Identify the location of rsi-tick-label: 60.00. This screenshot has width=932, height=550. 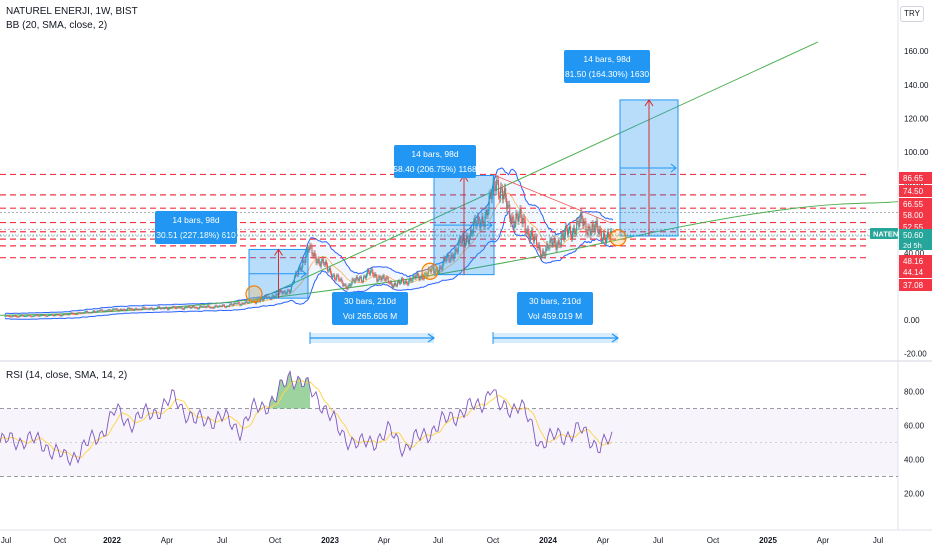
(914, 426).